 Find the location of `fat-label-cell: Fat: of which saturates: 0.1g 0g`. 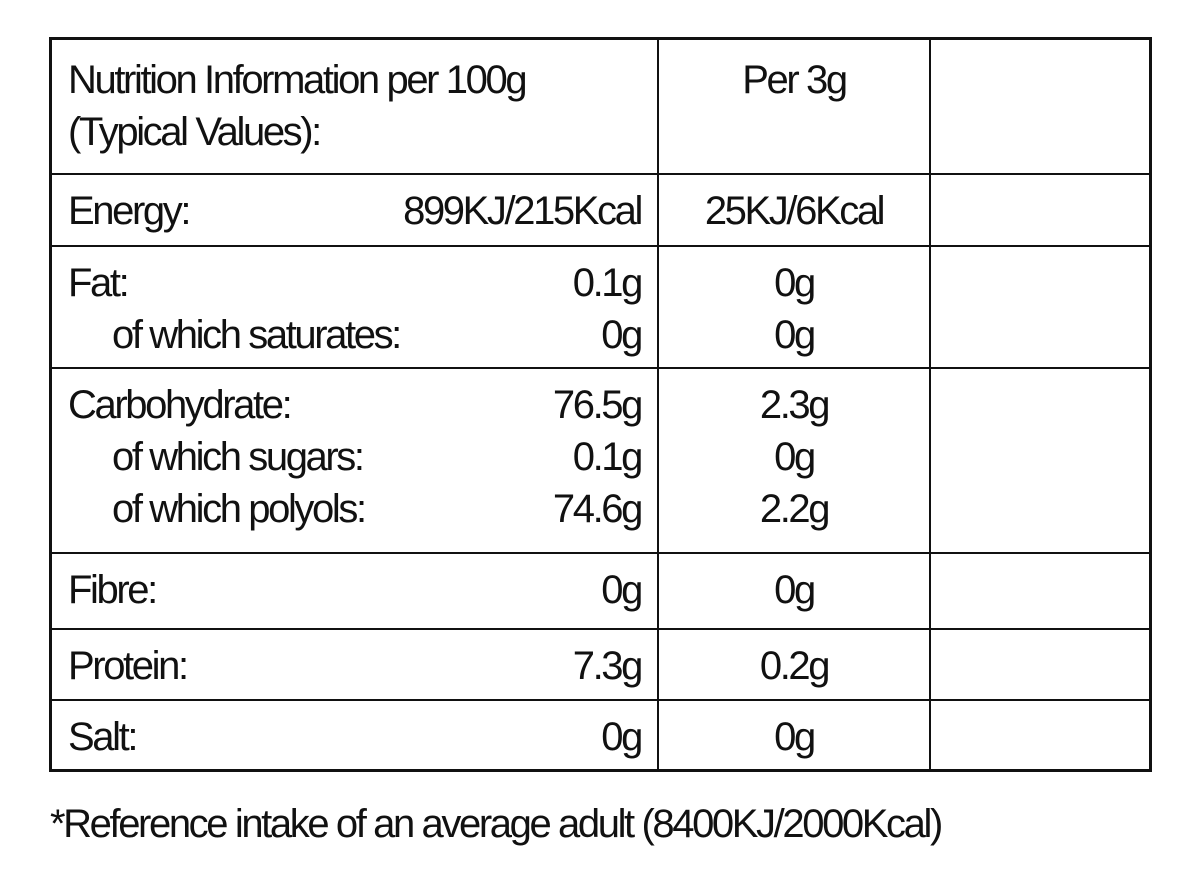

fat-label-cell: Fat: of which saturates: 0.1g 0g is located at coordinates (355, 308).